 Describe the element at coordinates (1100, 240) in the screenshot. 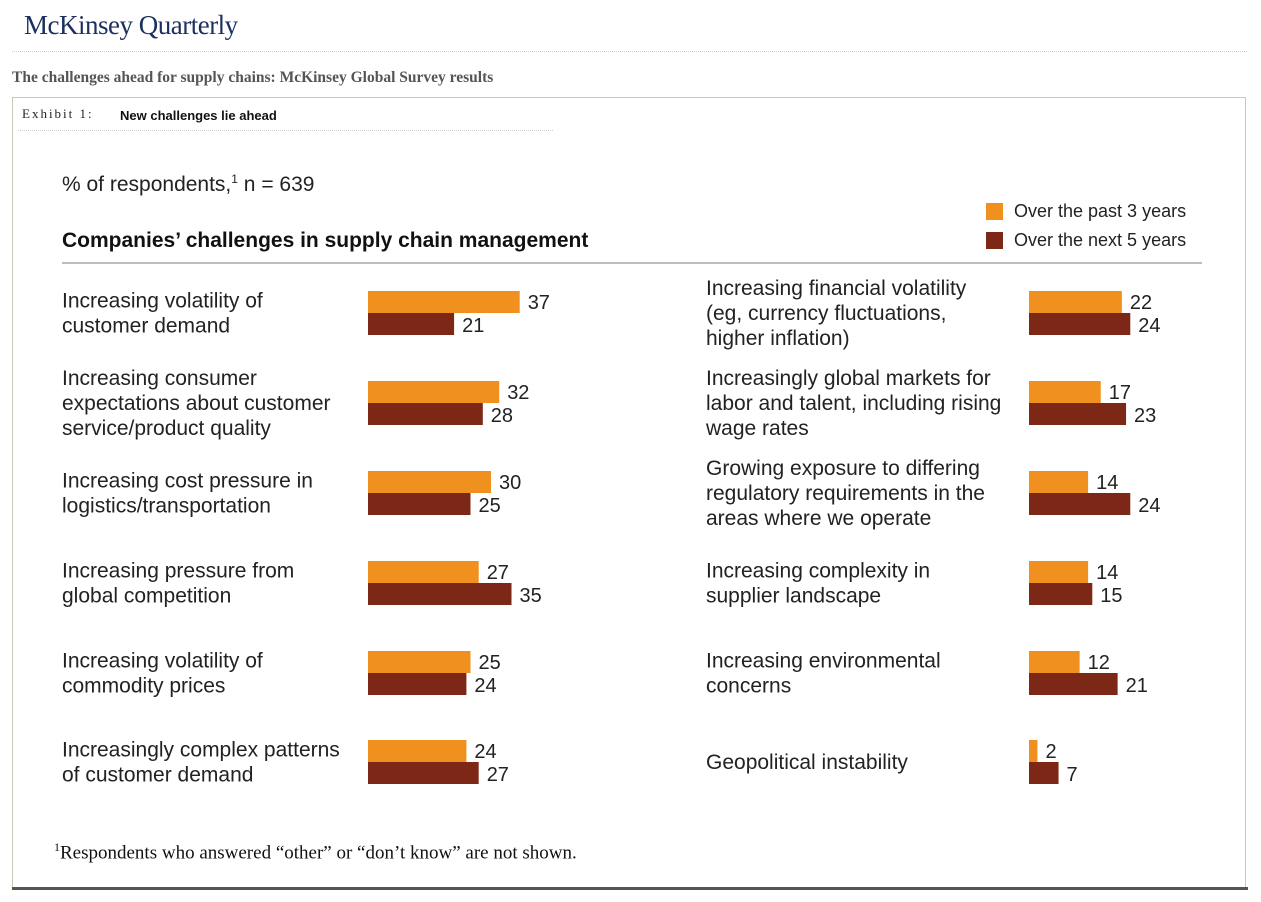

I see `legend-label-next: Over the next 5 years` at that location.